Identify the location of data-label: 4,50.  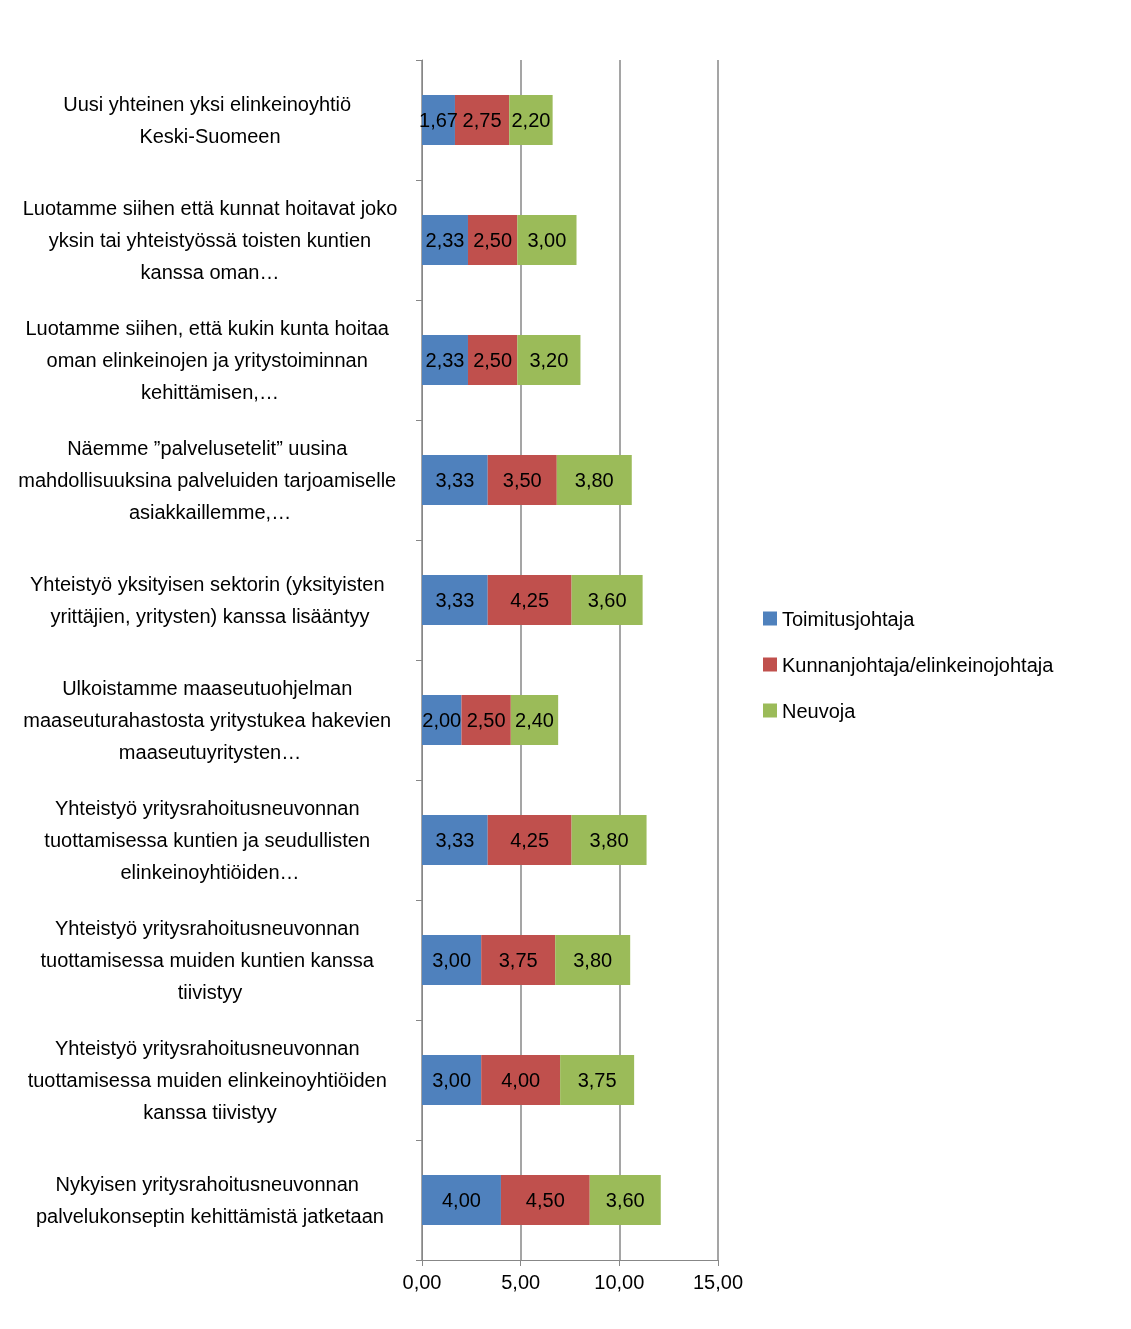
(545, 1200).